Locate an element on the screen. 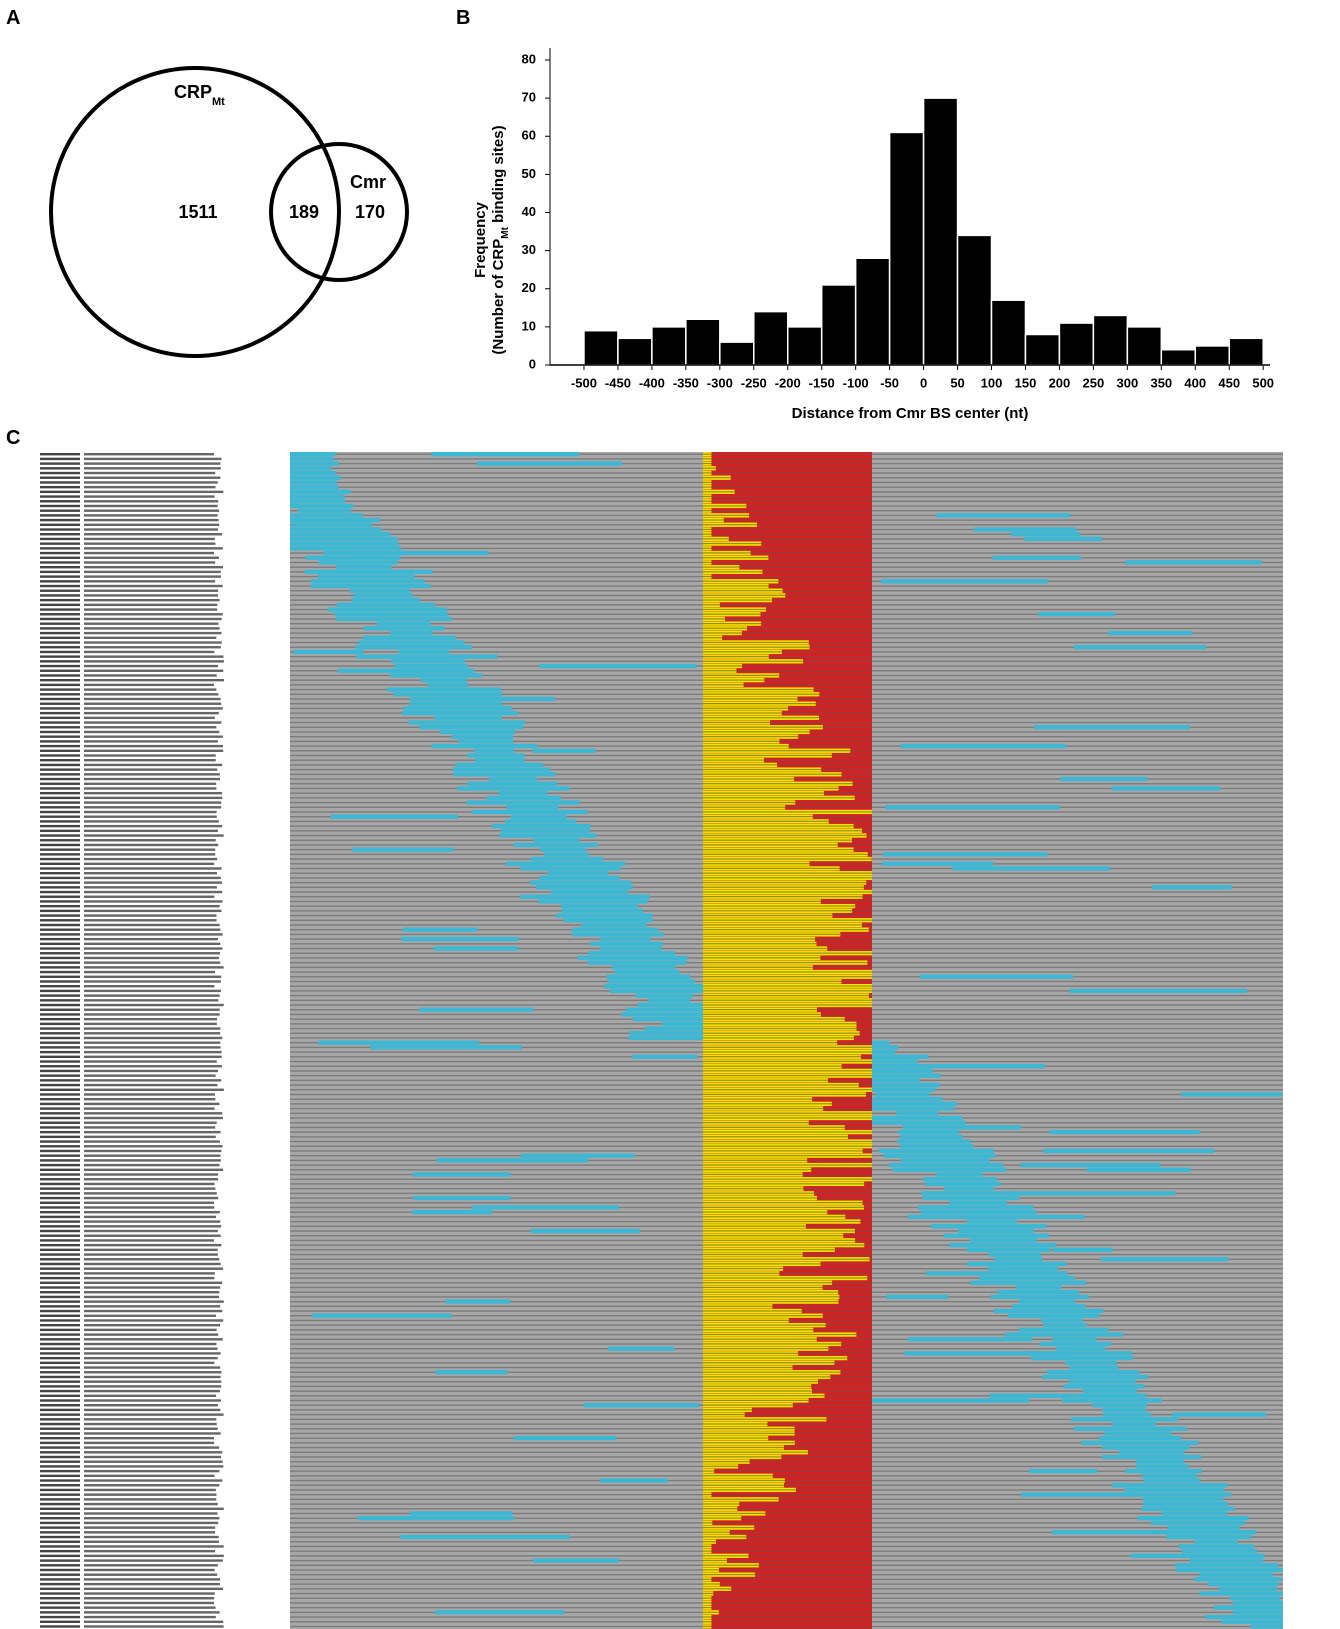 This screenshot has width=1340, height=1629. y-tick-label: 50 is located at coordinates (529, 173).